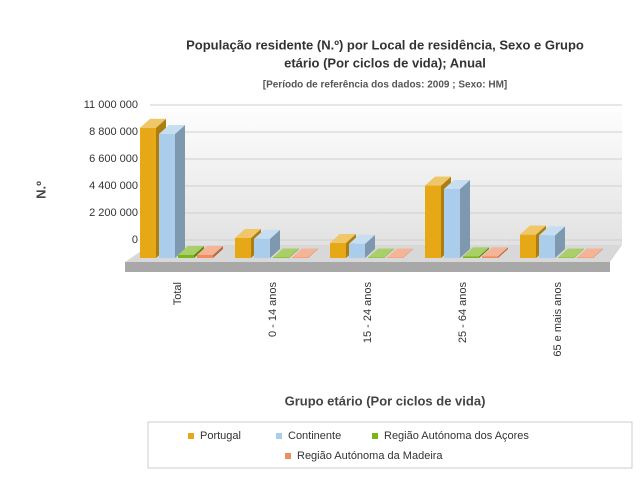  I want to click on legend-label: Região Autónoma da Madeira, so click(370, 456).